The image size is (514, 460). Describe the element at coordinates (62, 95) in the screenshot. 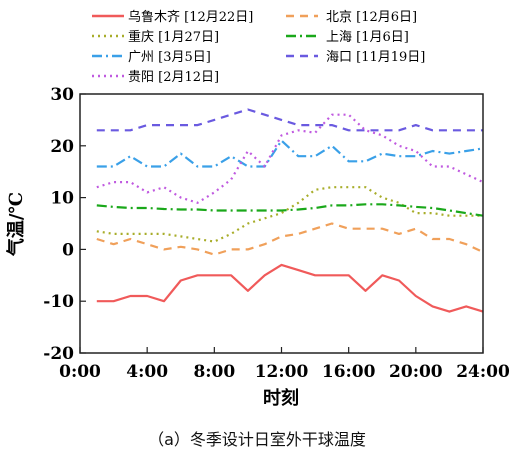

I see `y-tick-label: 30` at that location.